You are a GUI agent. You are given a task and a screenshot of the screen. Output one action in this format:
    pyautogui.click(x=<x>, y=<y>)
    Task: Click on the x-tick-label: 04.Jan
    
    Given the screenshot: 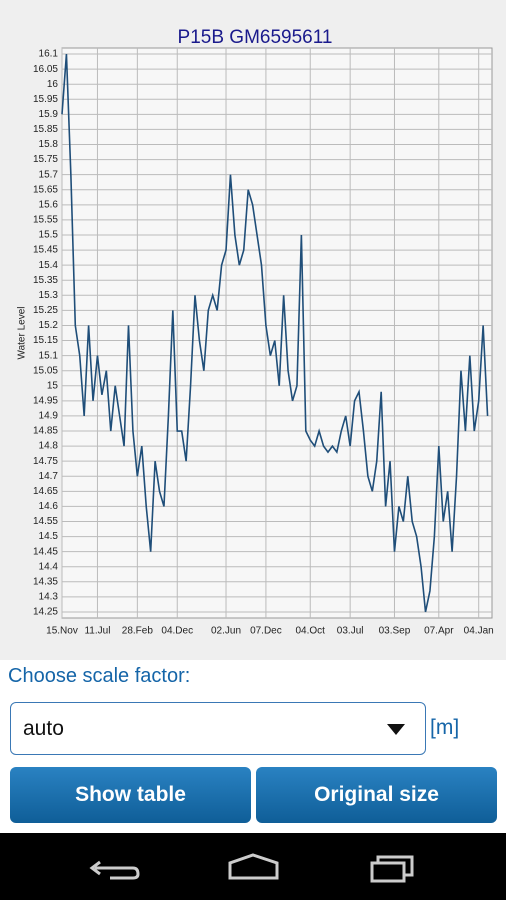 What is the action you would take?
    pyautogui.click(x=479, y=631)
    